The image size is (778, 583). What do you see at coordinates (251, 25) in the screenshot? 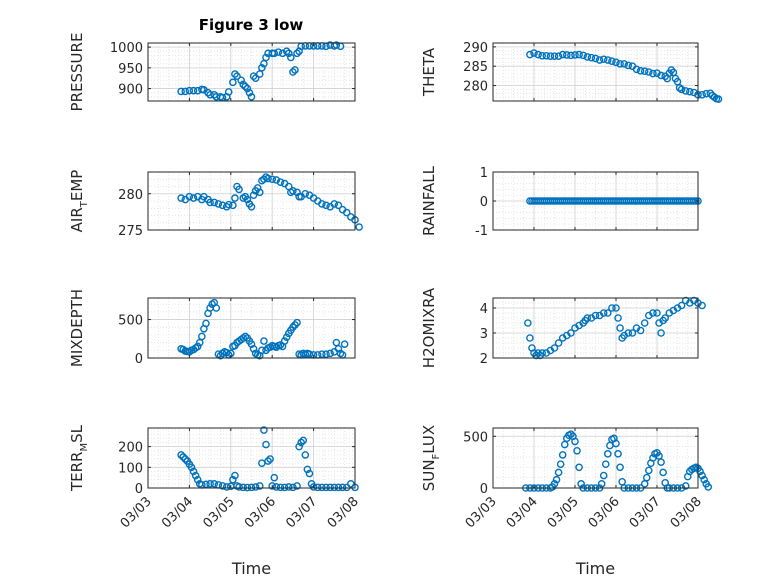
I see `figure-title: Figure 3 low` at bounding box center [251, 25].